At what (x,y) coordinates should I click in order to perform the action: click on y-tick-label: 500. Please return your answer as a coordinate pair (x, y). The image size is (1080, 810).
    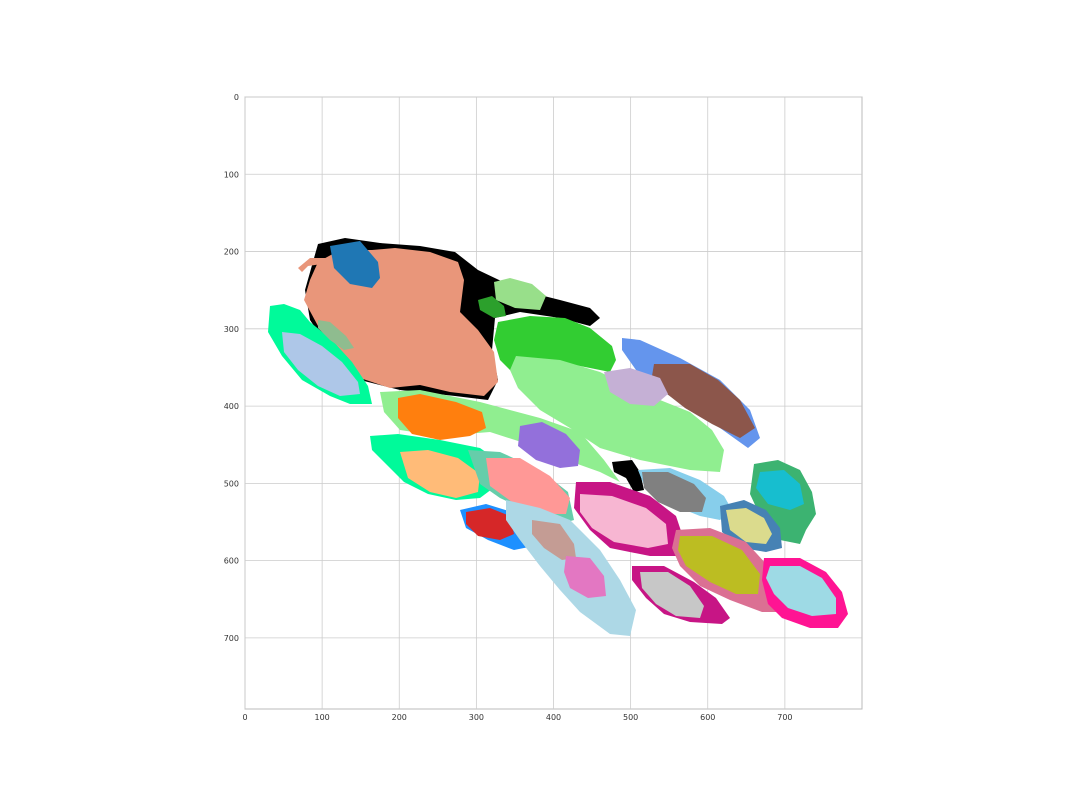
    Looking at the image, I should click on (231, 483).